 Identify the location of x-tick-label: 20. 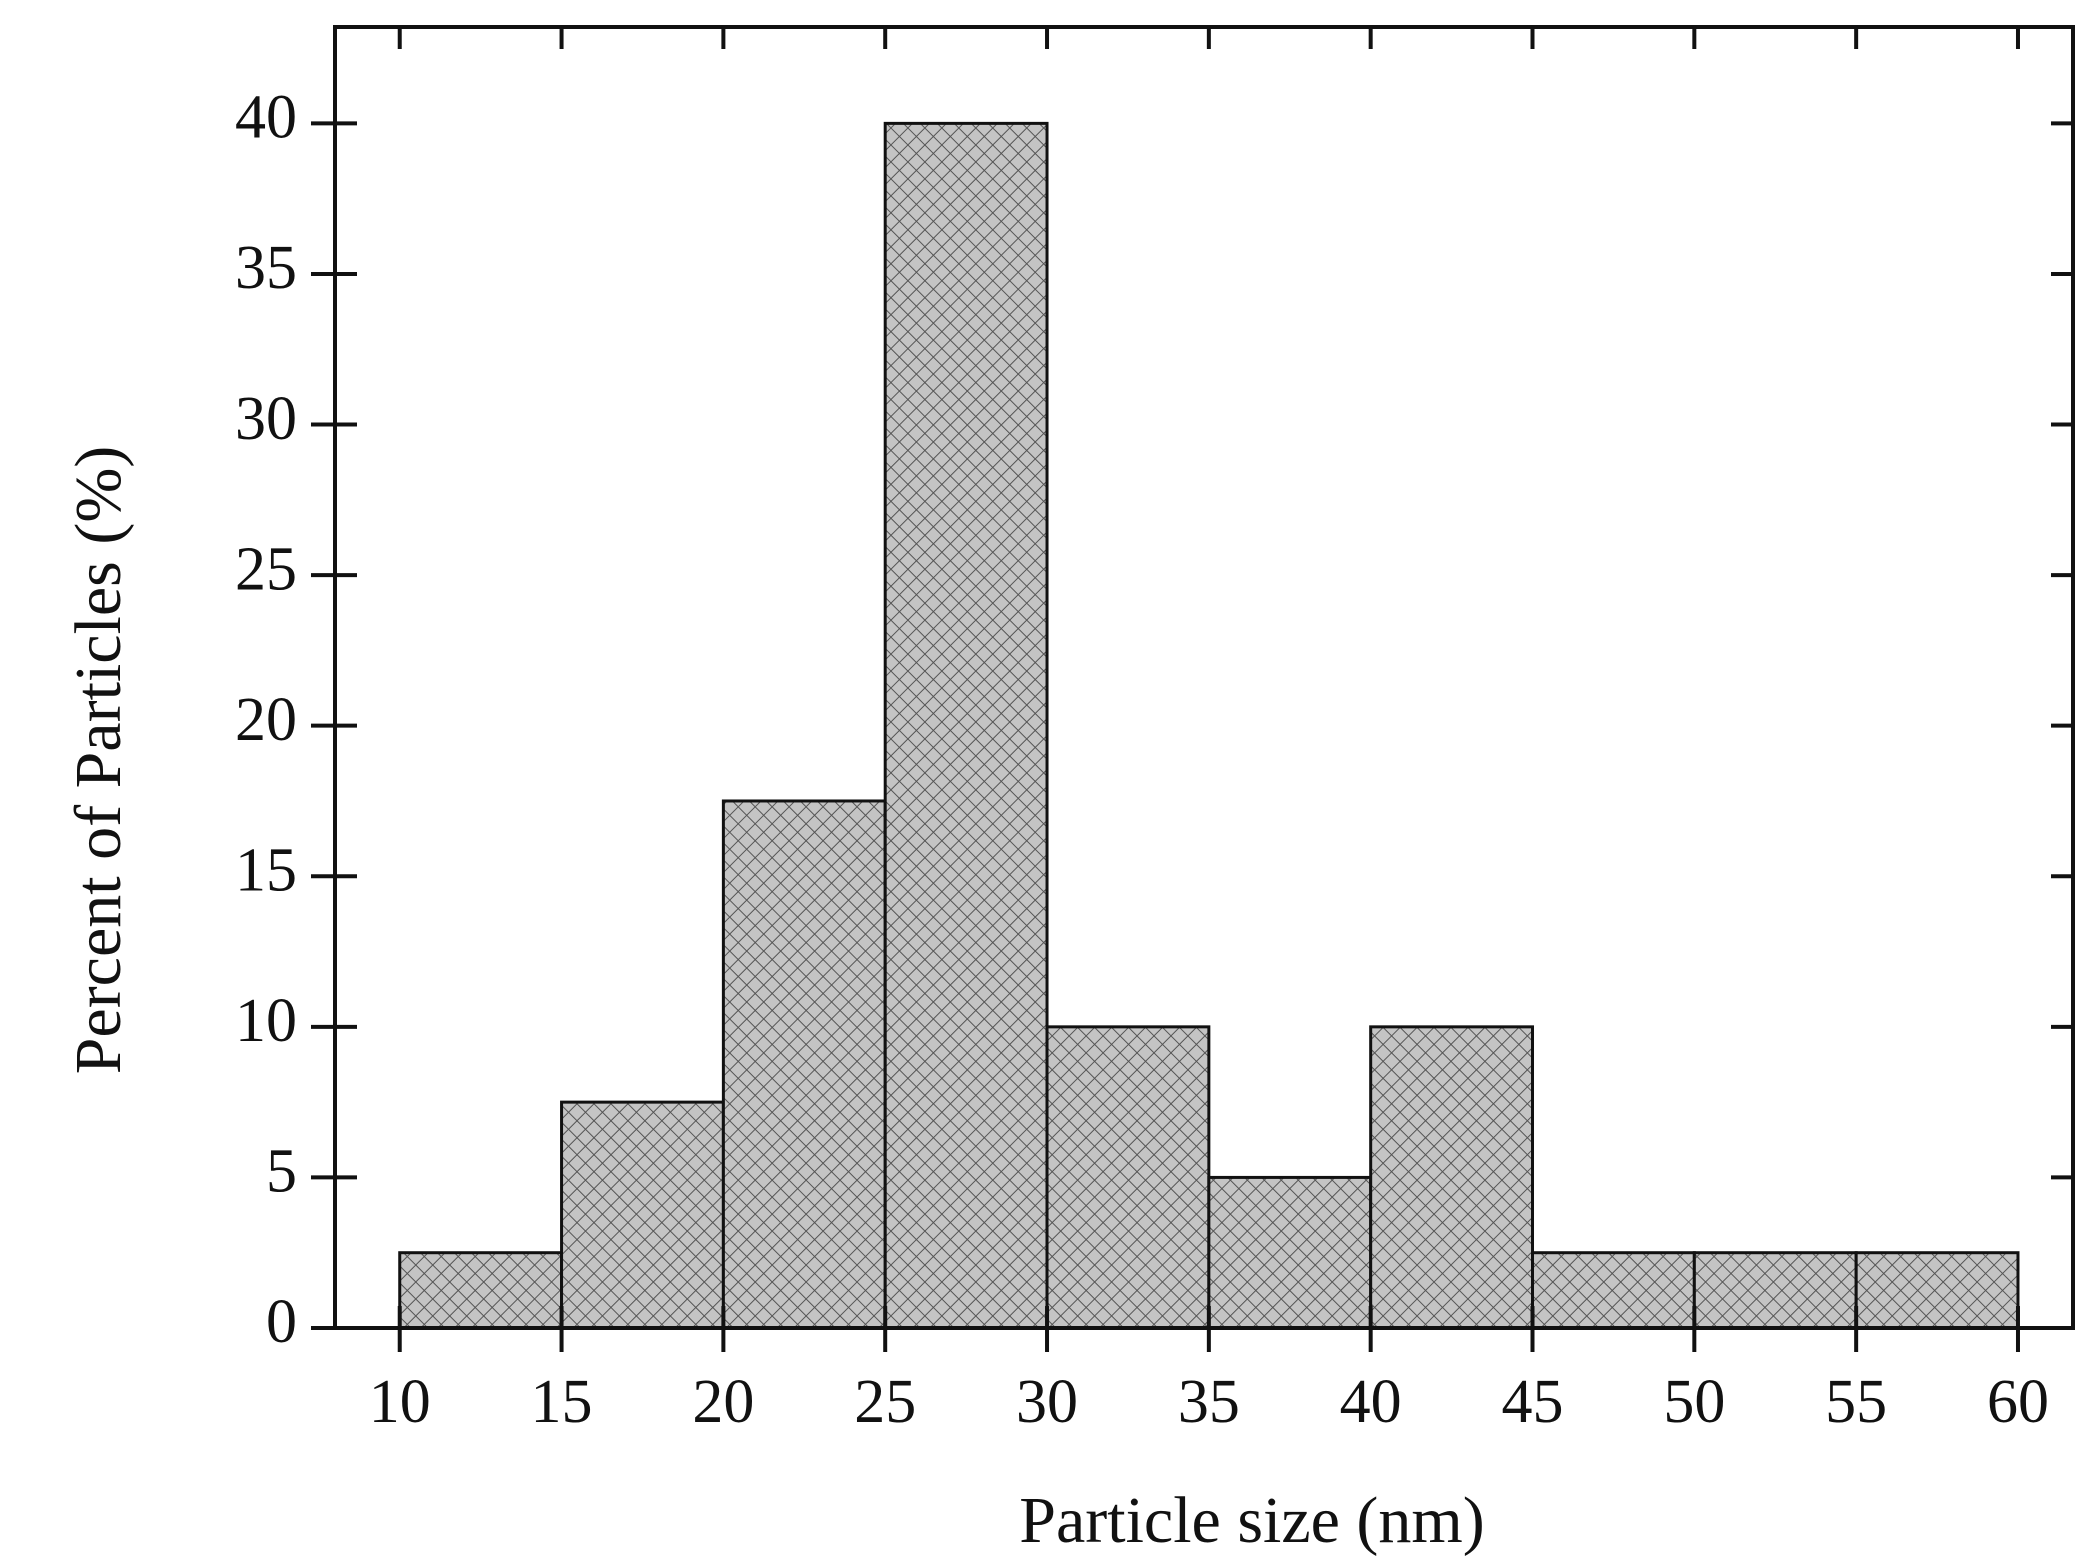
(723, 1402).